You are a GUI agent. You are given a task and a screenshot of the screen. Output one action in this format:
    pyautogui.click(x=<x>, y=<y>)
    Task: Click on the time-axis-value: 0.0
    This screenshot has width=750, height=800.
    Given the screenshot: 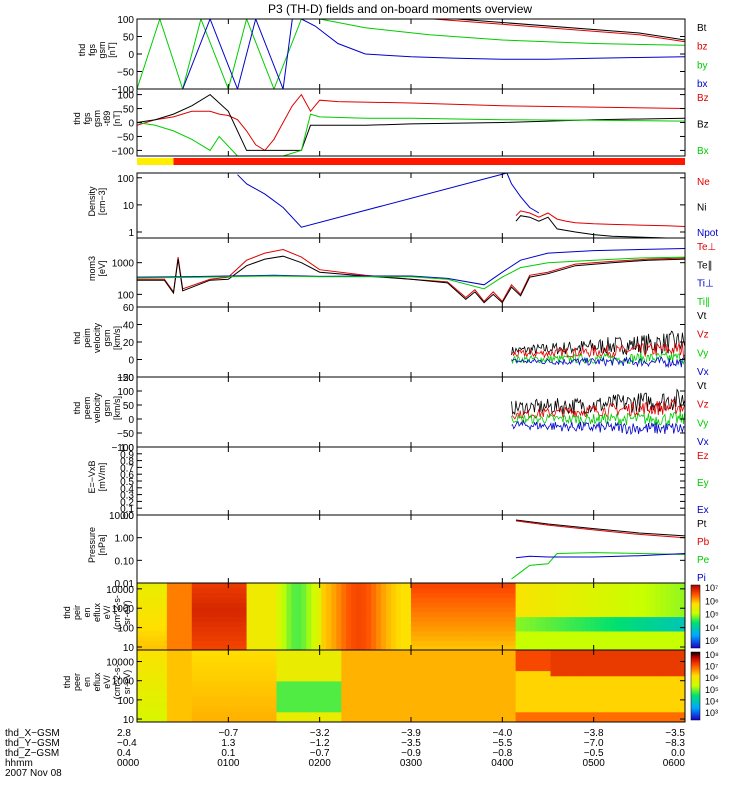 What is the action you would take?
    pyautogui.click(x=678, y=753)
    